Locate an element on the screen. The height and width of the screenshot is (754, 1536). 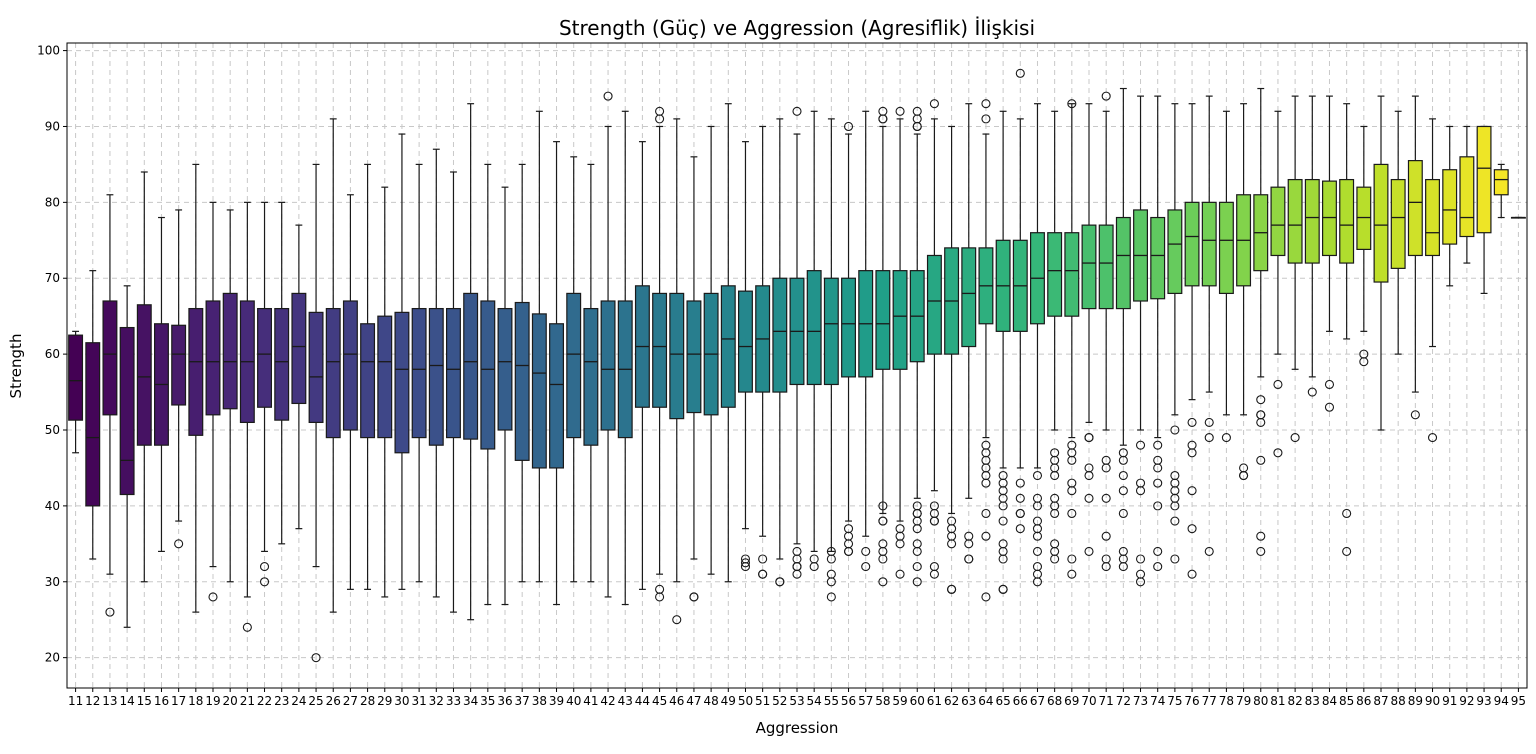
x-tick-label: 82 is located at coordinates (1294, 701).